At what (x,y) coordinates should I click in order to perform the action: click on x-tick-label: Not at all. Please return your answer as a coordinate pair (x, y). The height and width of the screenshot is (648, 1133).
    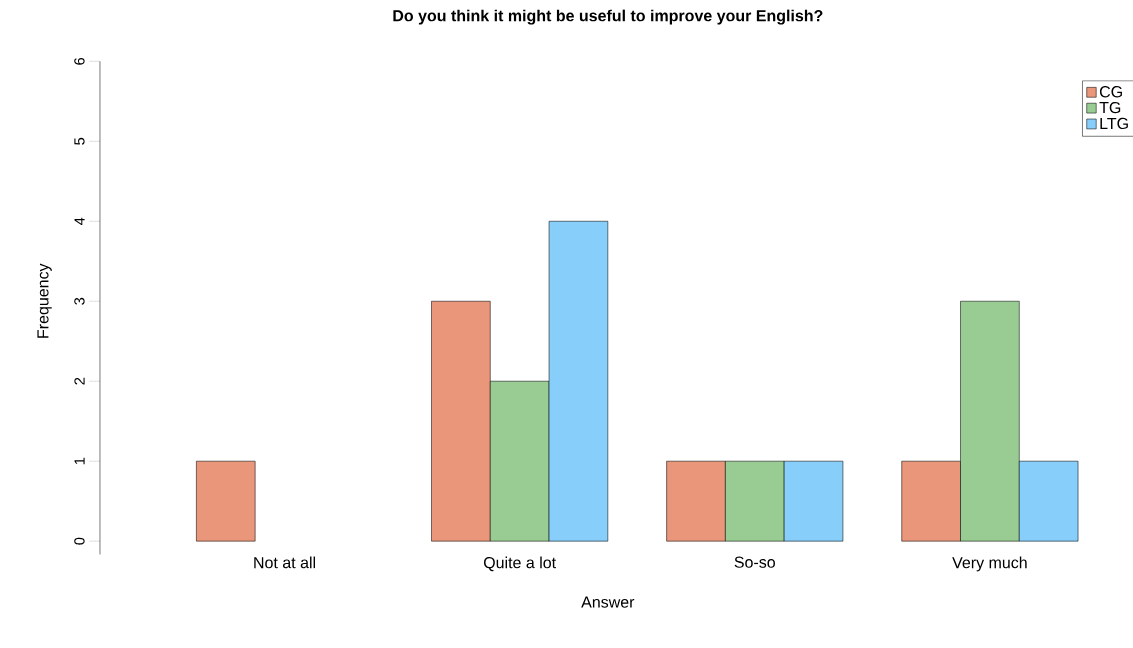
    Looking at the image, I should click on (285, 562).